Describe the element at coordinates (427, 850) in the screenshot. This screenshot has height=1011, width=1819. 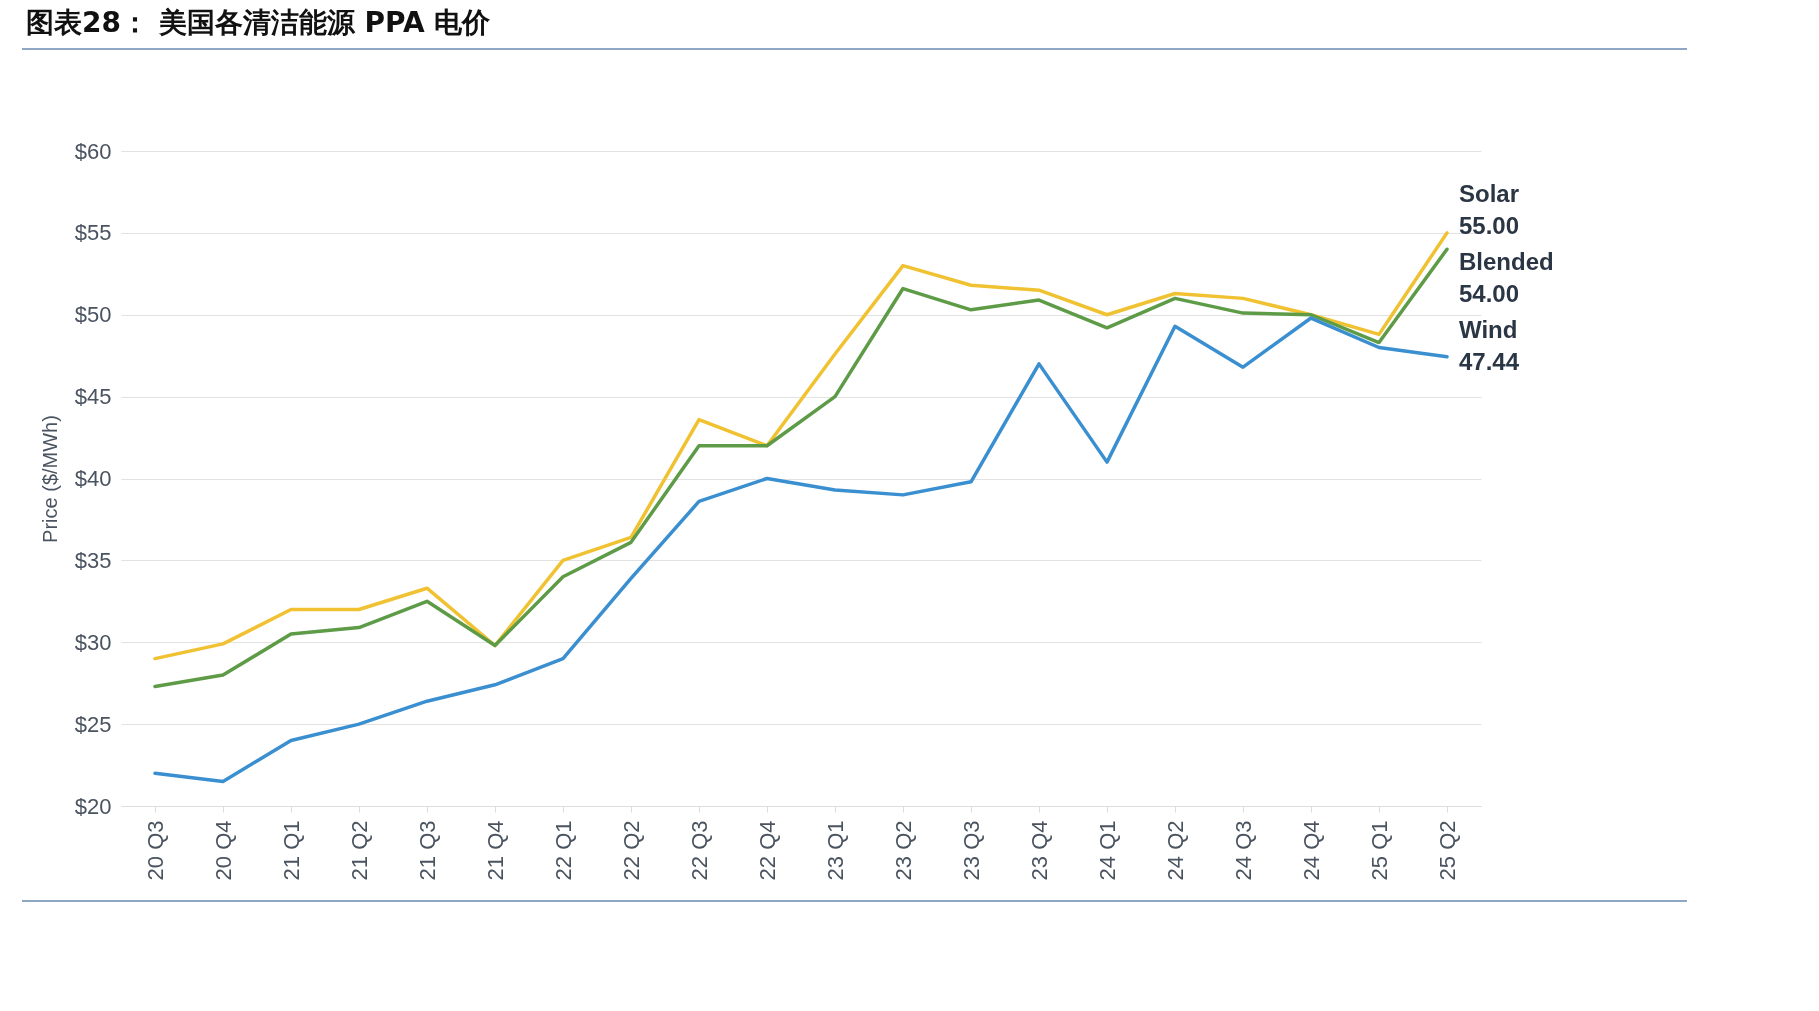
I see `x-tick-label: 21 Q3` at that location.